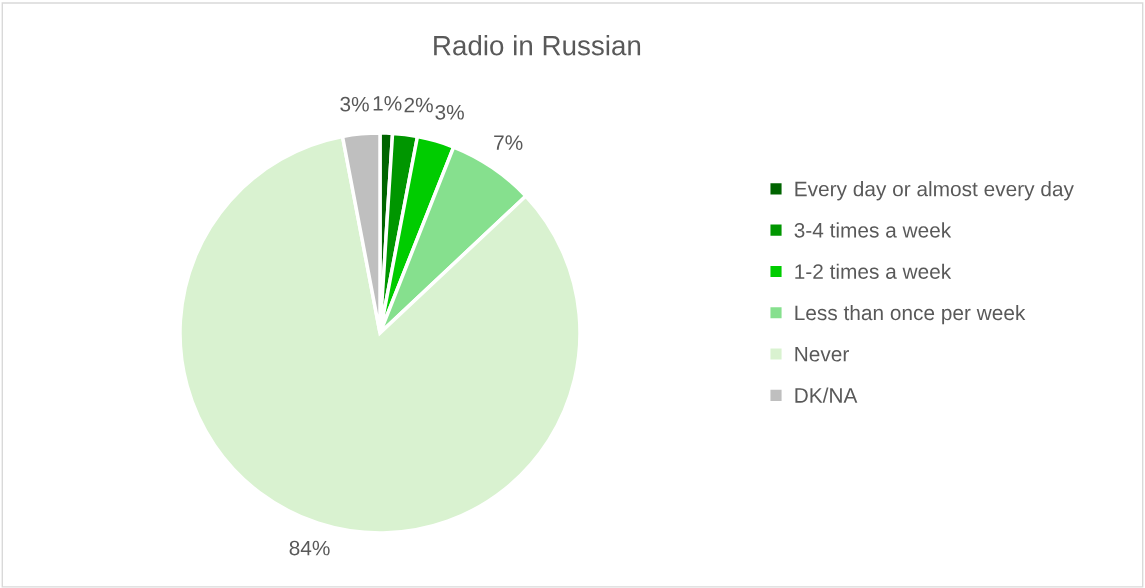 The width and height of the screenshot is (1145, 588). What do you see at coordinates (873, 230) in the screenshot?
I see `legend-label: 3-4 times a week` at bounding box center [873, 230].